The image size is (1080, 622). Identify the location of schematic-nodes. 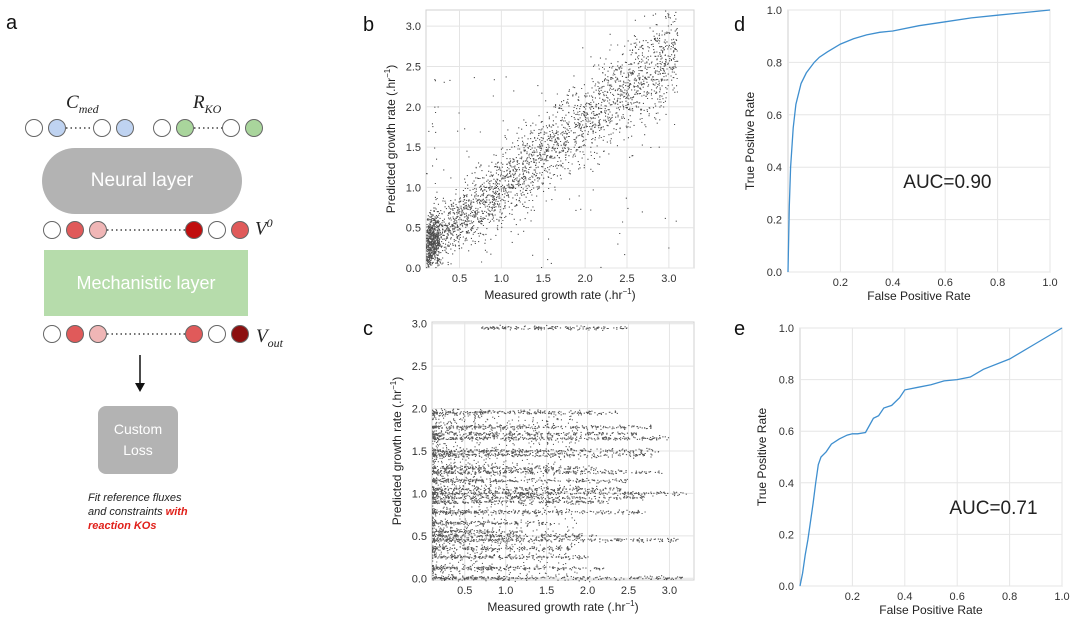
(144, 231).